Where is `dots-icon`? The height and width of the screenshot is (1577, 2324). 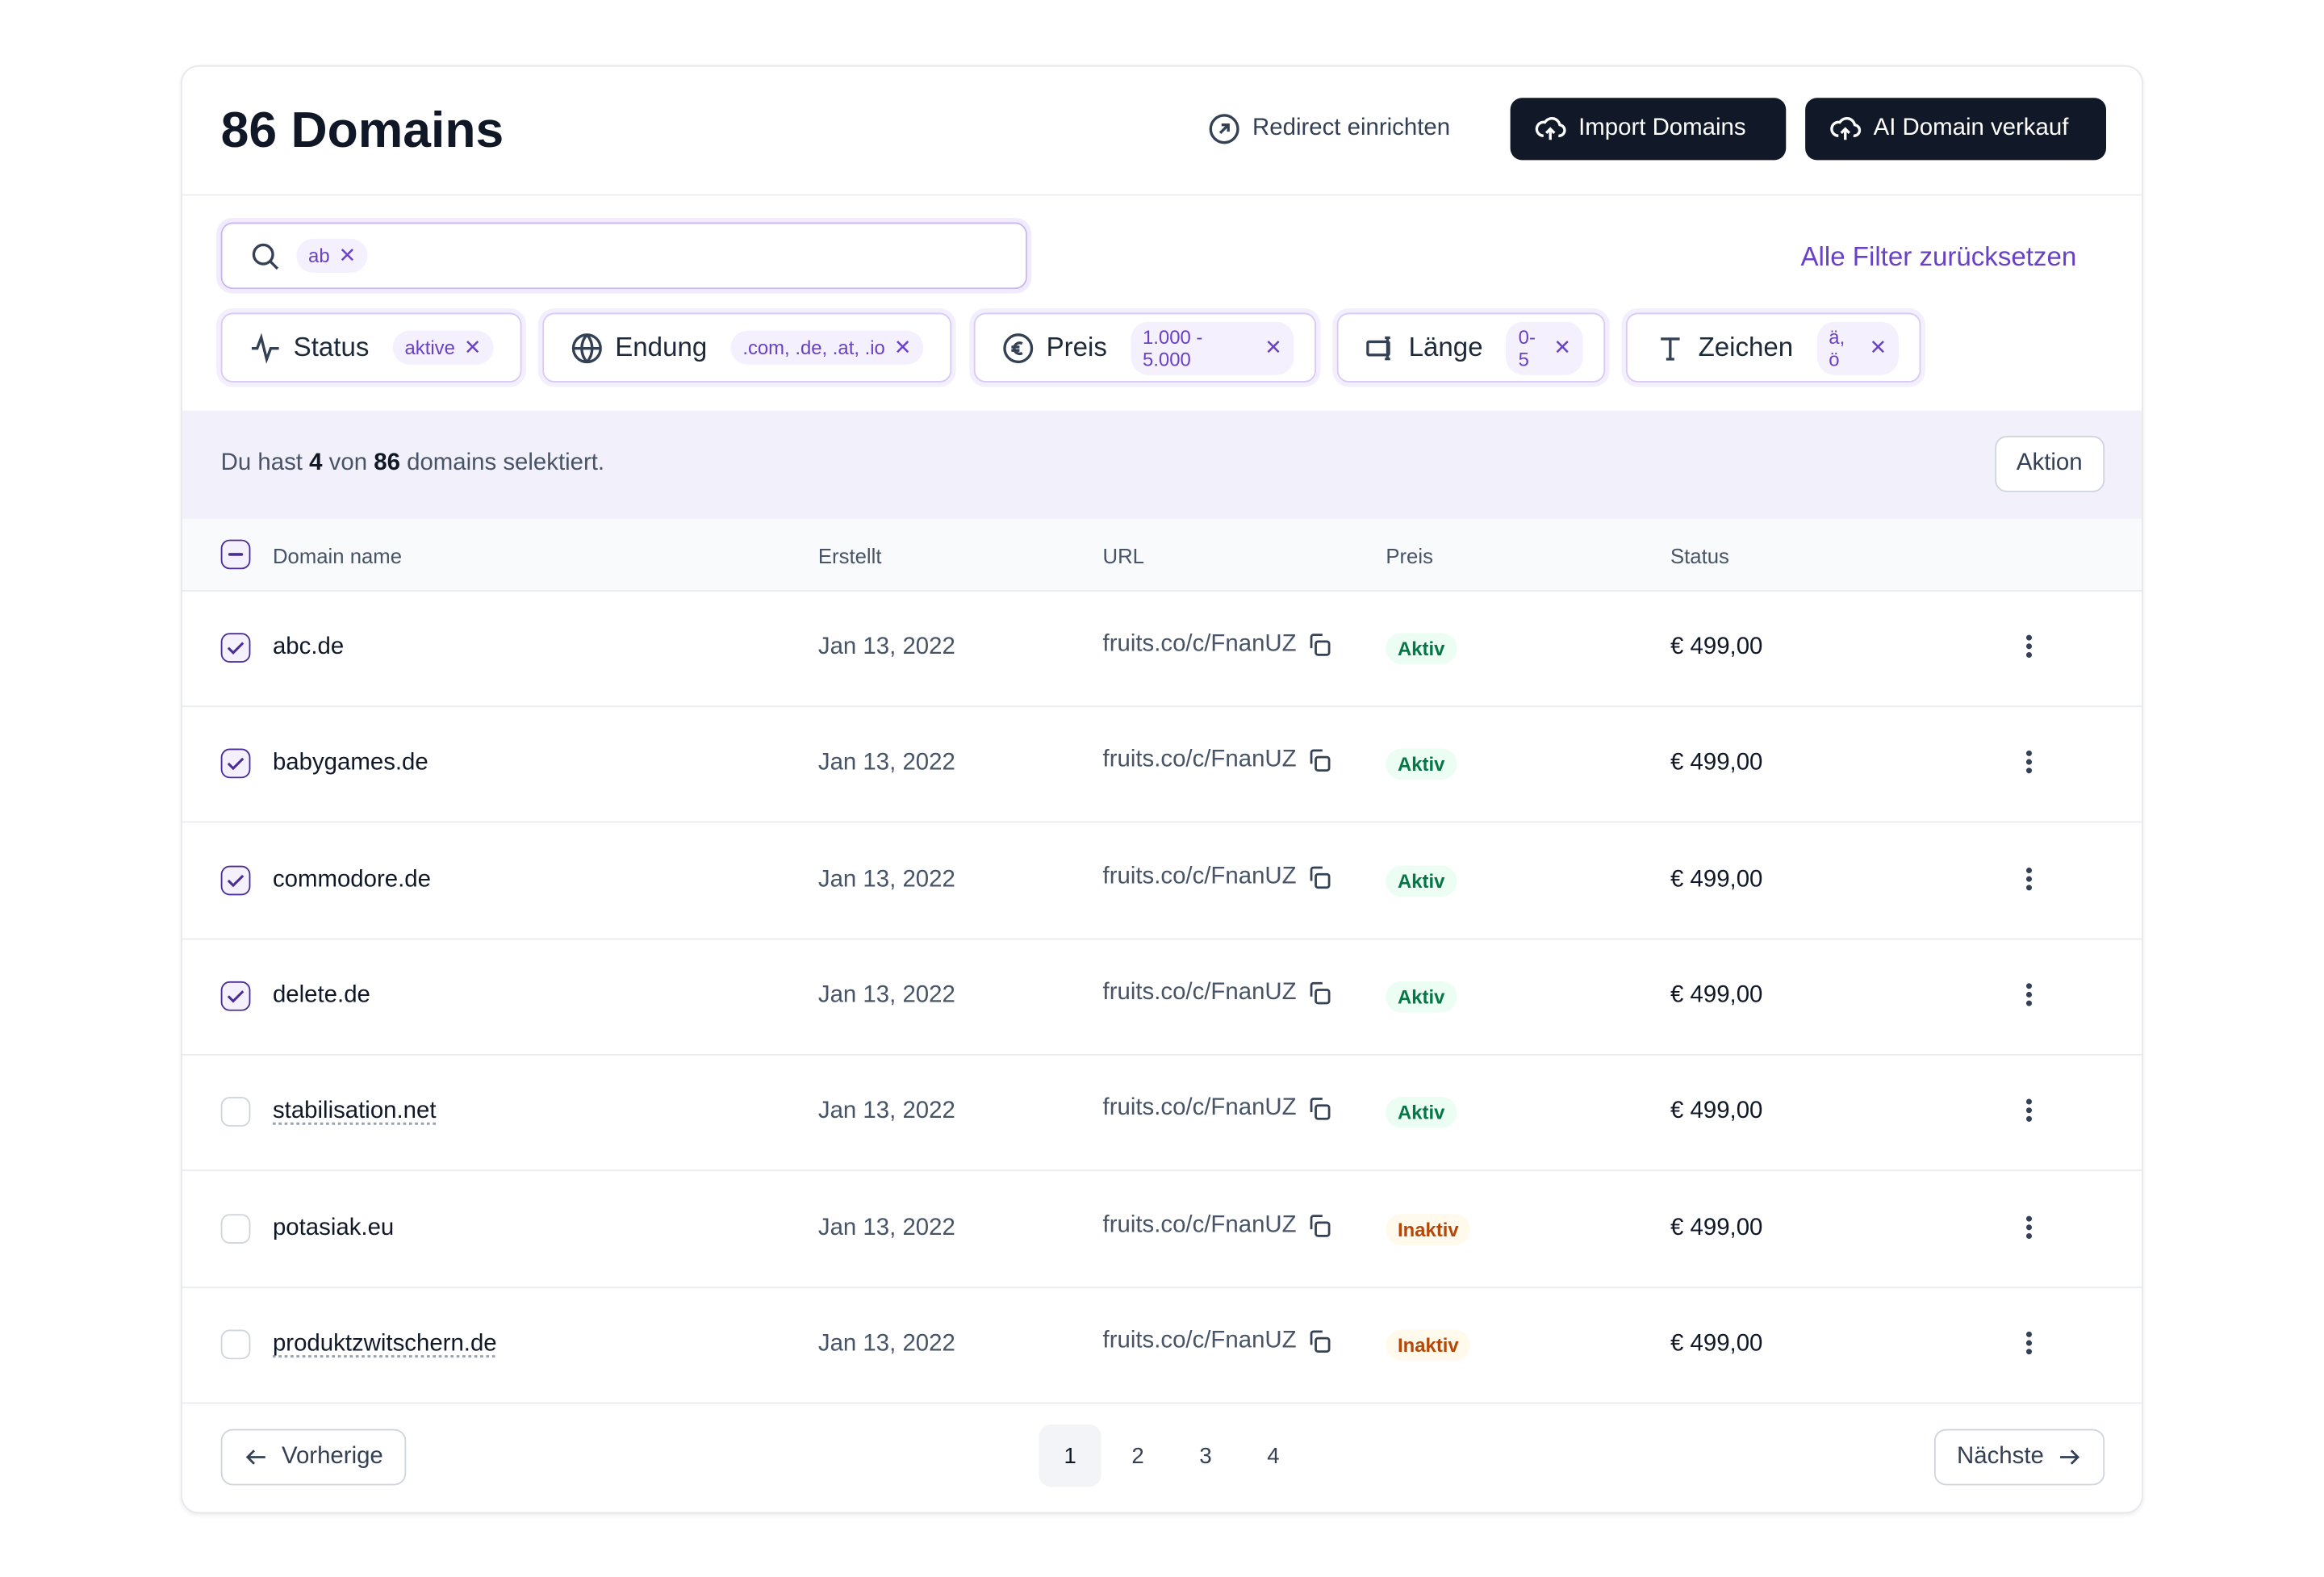
dots-icon is located at coordinates (2029, 878).